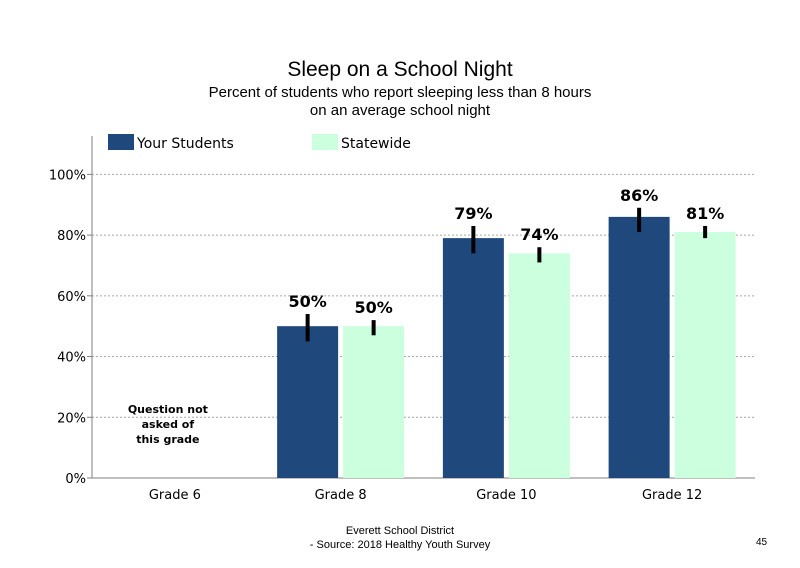 The width and height of the screenshot is (800, 568). Describe the element at coordinates (376, 144) in the screenshot. I see `legend-label: Statewide` at that location.